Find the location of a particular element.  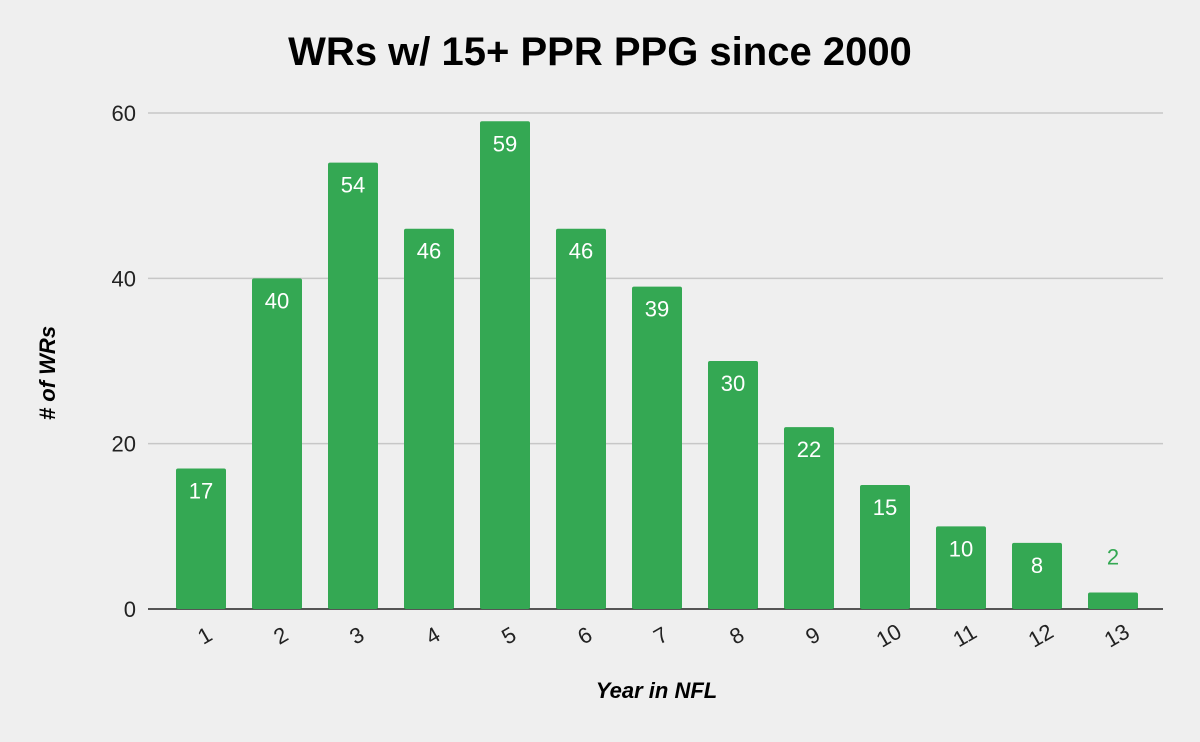

x-tick-label: 4 is located at coordinates (432, 636).